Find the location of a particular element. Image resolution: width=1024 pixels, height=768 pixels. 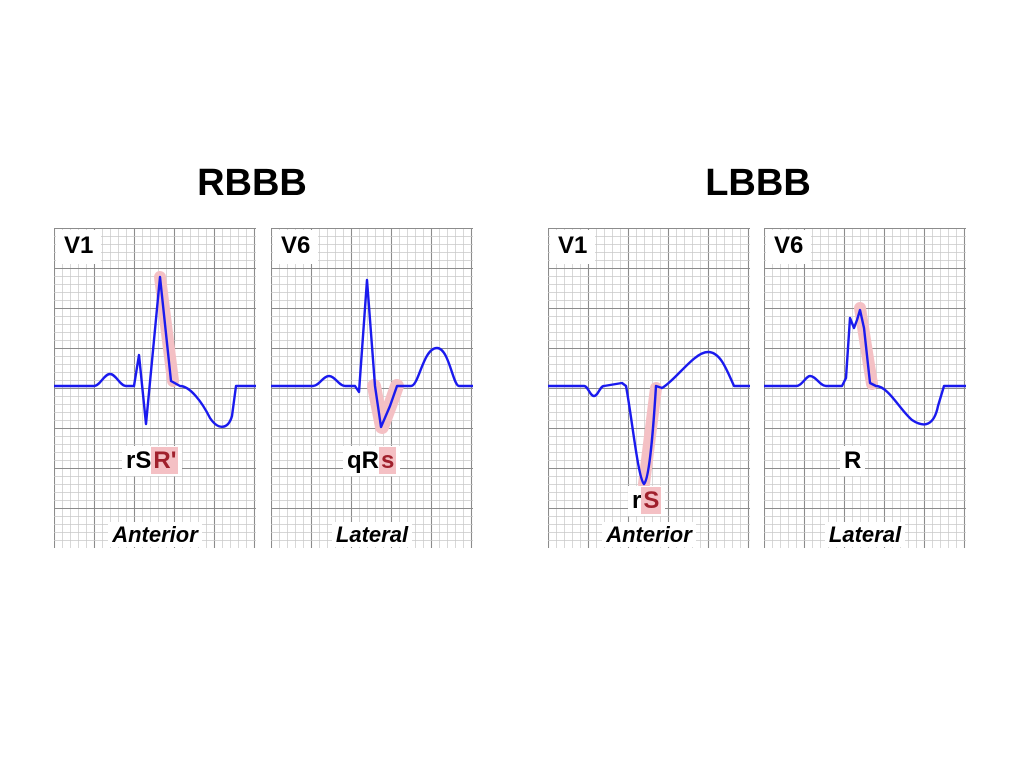

lbbb-v6-panel: V6 R Lateral is located at coordinates (865, 388).